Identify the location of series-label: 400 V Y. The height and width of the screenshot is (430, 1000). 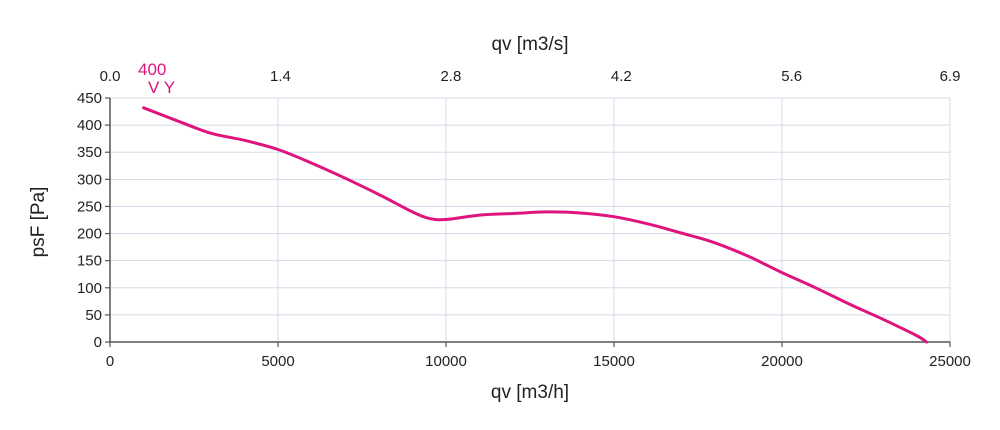
(156, 78).